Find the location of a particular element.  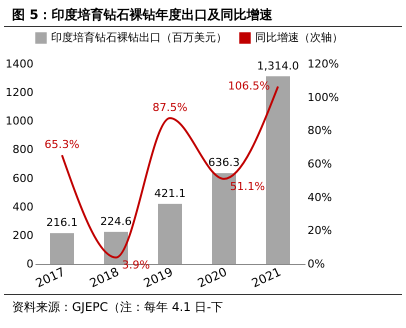

y2-tick-label: 80% is located at coordinates (320, 131).